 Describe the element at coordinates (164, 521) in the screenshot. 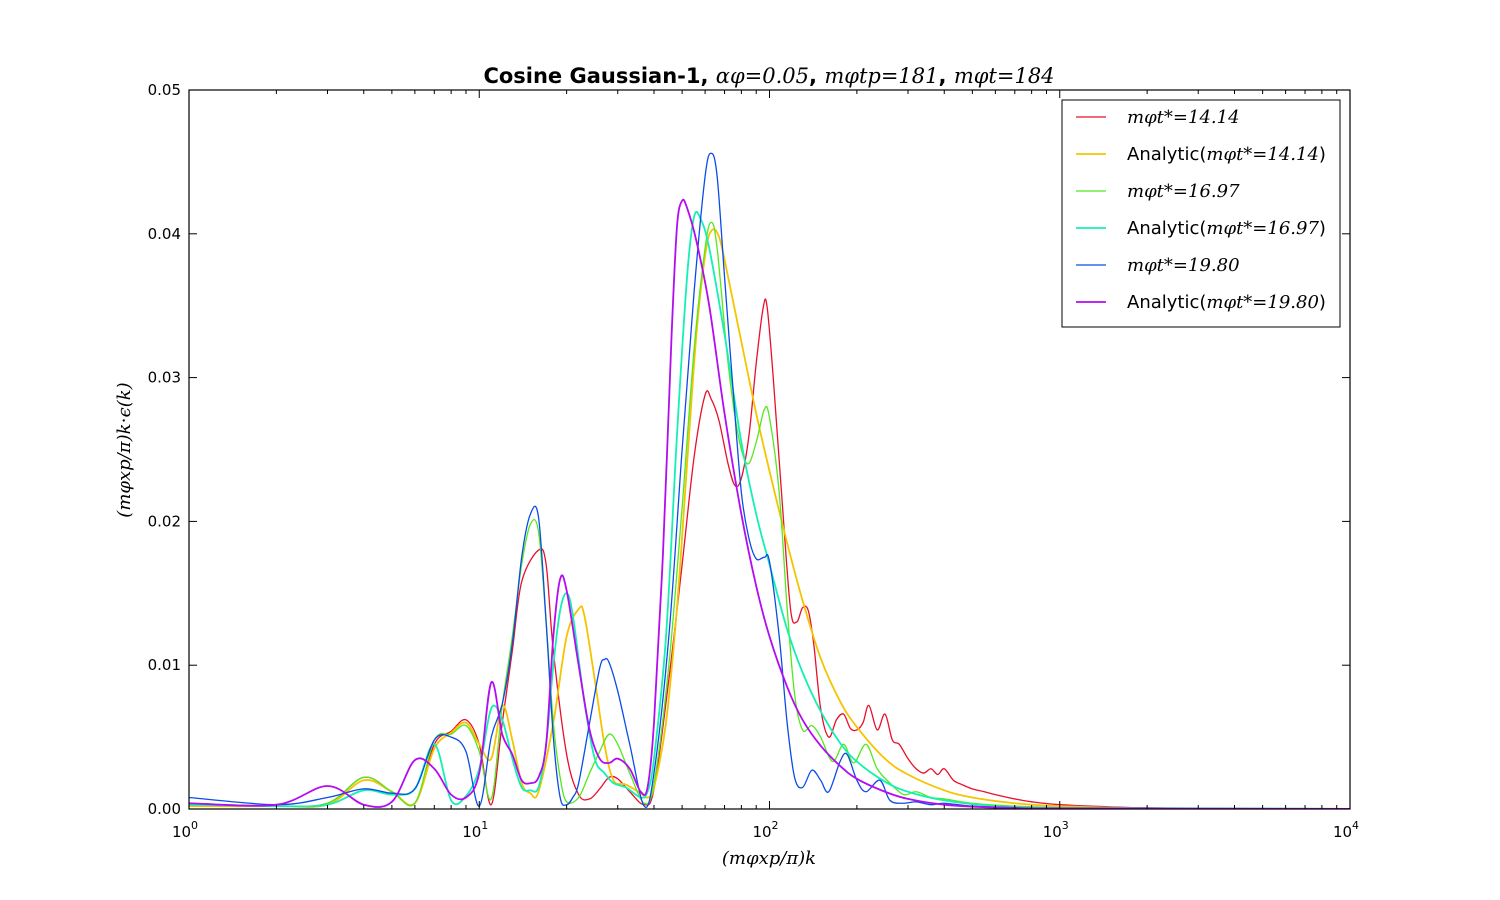

I see `y-tick-label: 0.02` at that location.